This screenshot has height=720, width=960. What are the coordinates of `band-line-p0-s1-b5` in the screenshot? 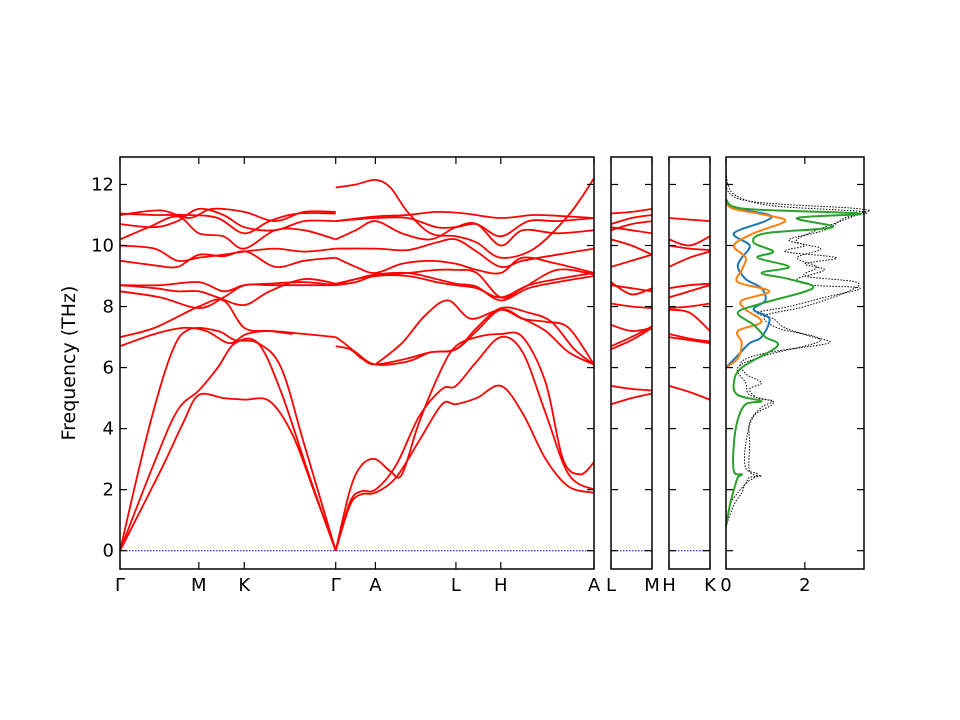 It's located at (465, 336).